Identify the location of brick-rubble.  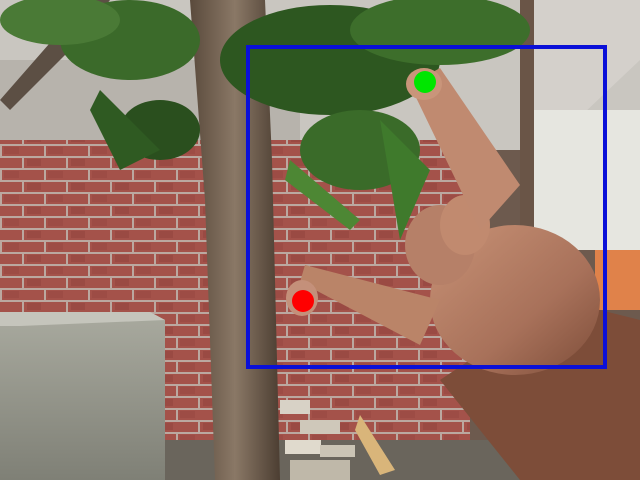
(337, 440).